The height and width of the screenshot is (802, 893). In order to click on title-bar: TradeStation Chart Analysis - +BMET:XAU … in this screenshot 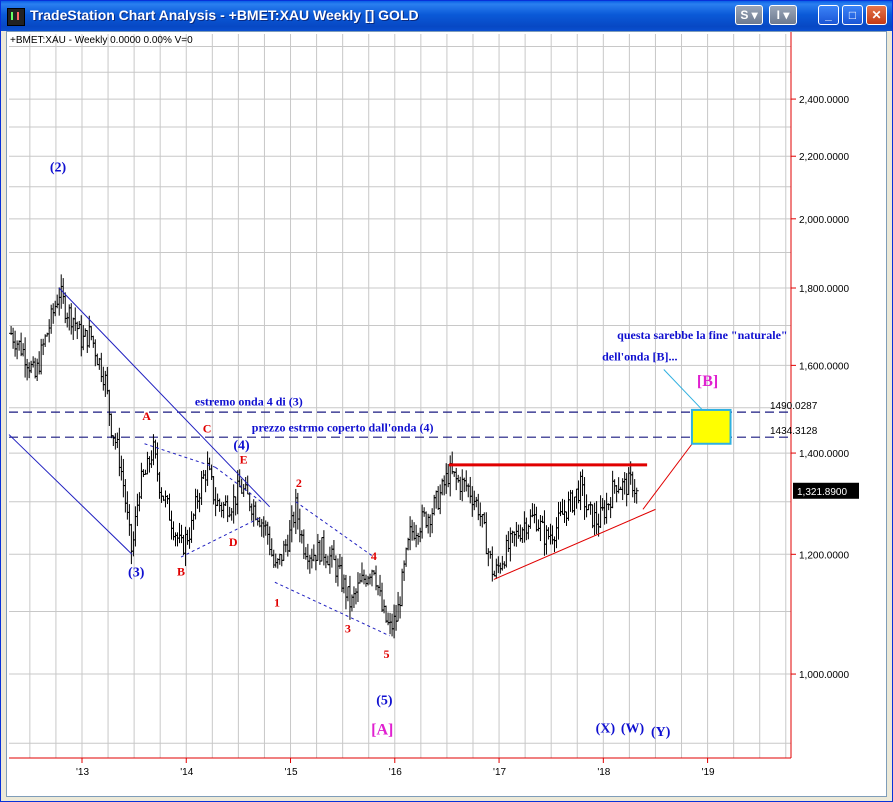, I will do `click(446, 16)`.